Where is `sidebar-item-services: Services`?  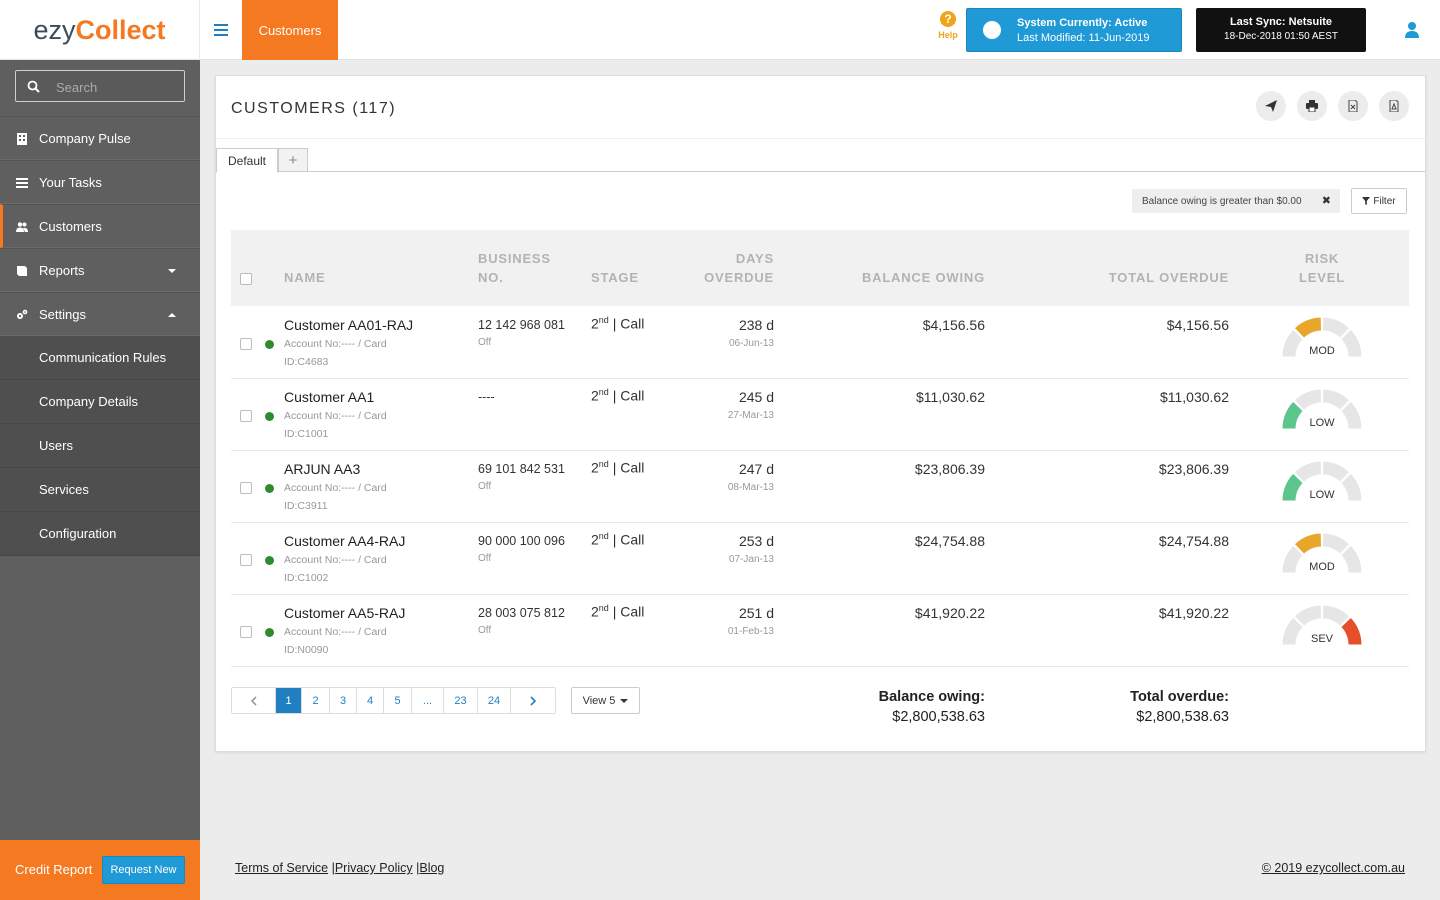 sidebar-item-services: Services is located at coordinates (100, 490).